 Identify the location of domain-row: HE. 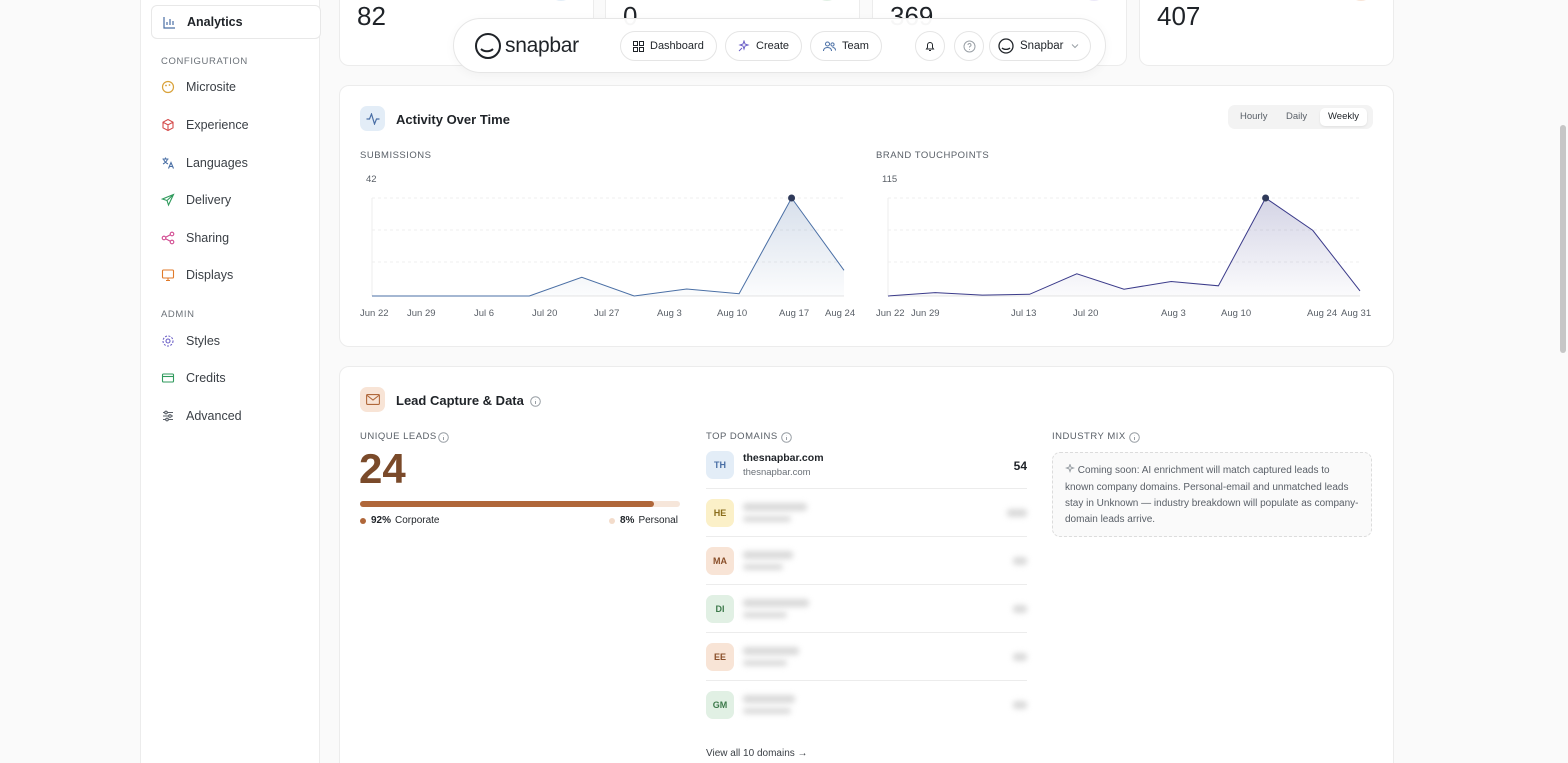
(866, 513).